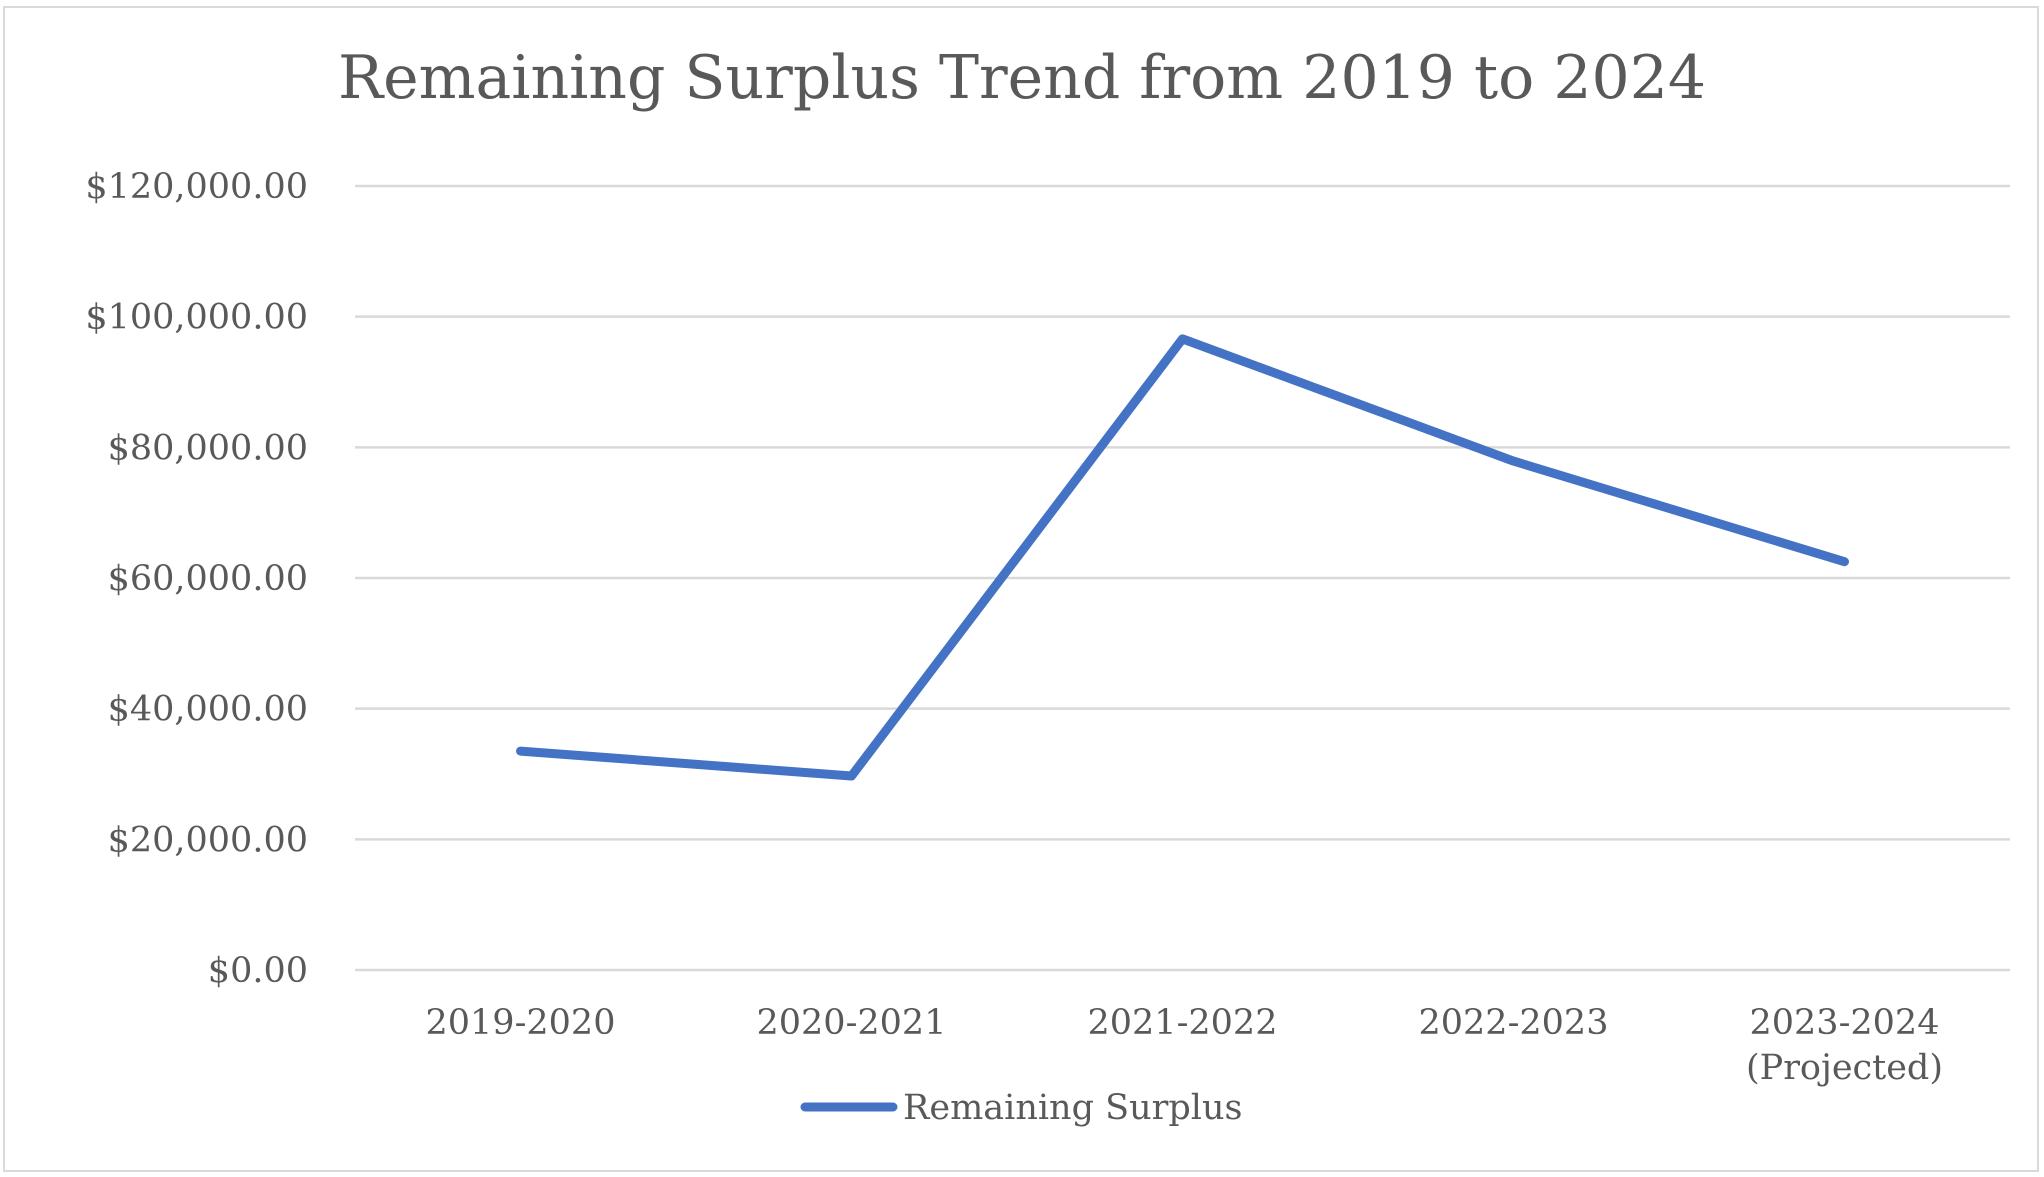 Image resolution: width=2044 pixels, height=1177 pixels. I want to click on x-tick-label: 2022-2023, so click(1514, 1023).